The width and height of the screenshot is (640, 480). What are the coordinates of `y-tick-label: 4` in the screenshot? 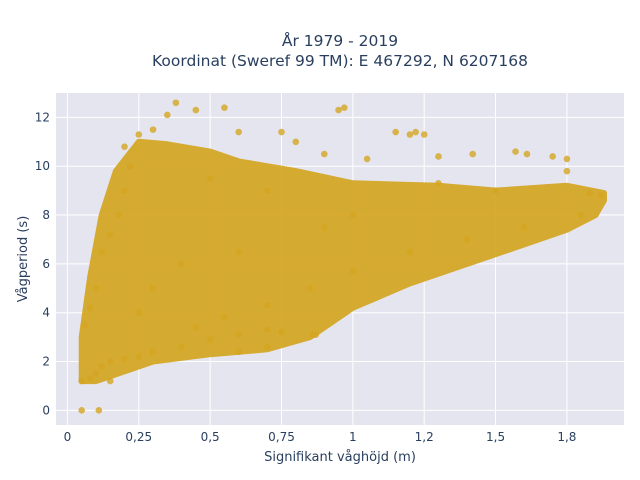 It's located at (46, 313).